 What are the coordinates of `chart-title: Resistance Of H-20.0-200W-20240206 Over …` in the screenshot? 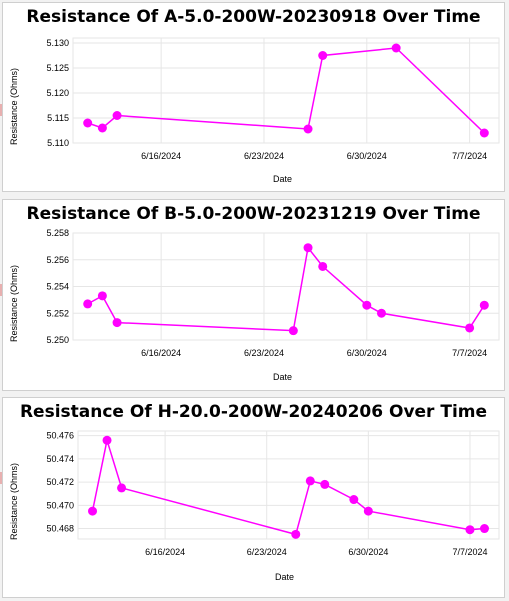 It's located at (253, 412).